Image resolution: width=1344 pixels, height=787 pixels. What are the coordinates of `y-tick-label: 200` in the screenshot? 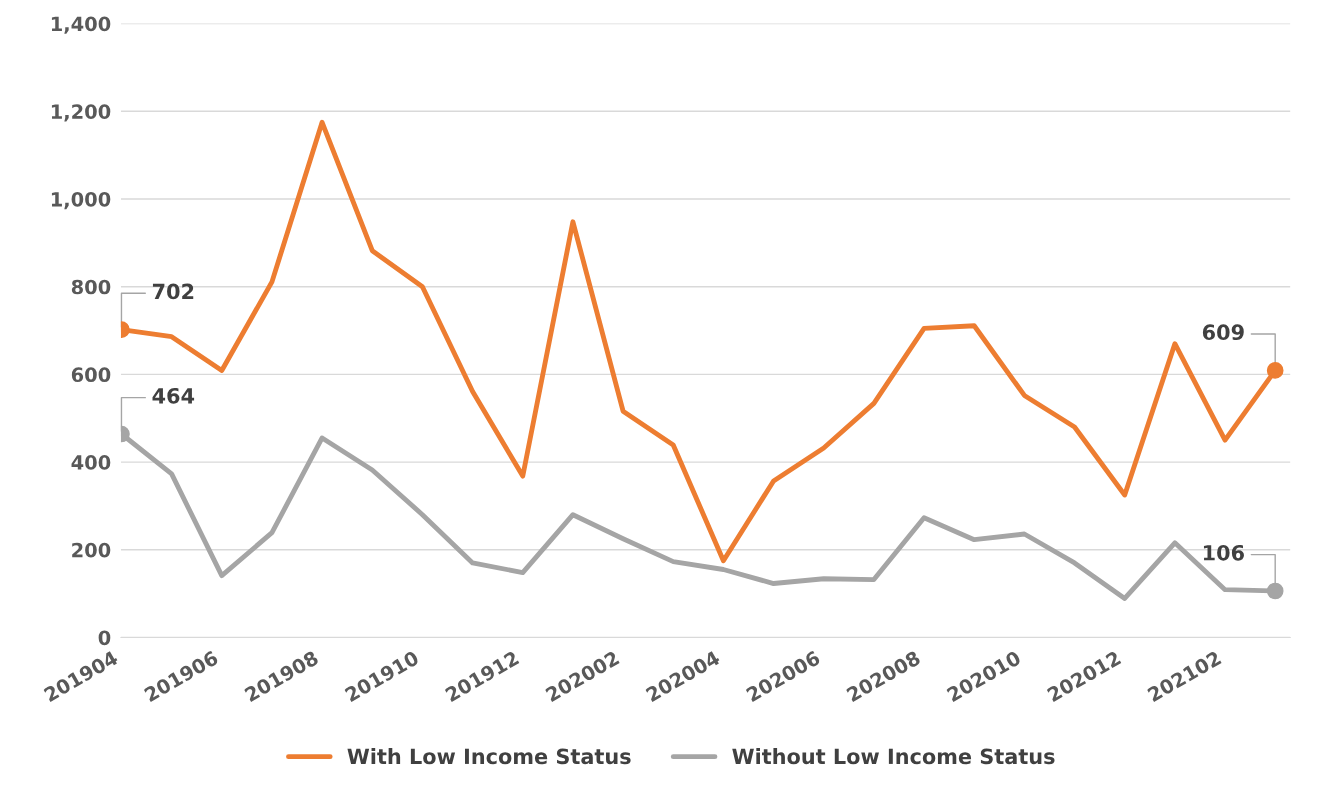 It's located at (91, 550).